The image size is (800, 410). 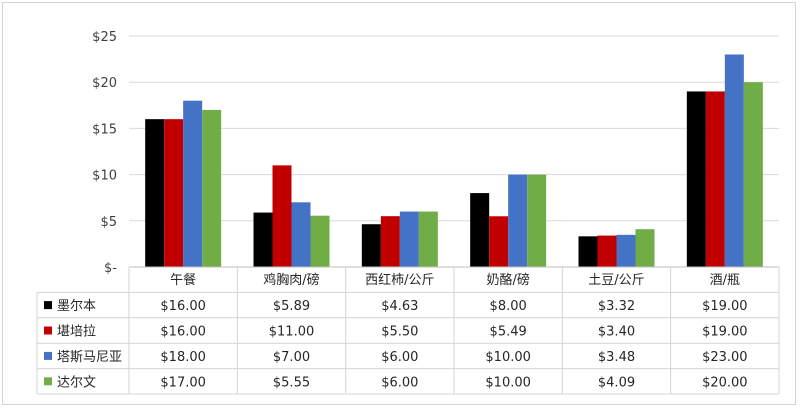 What do you see at coordinates (291, 357) in the screenshot?
I see `table-cell-value: $7.00` at bounding box center [291, 357].